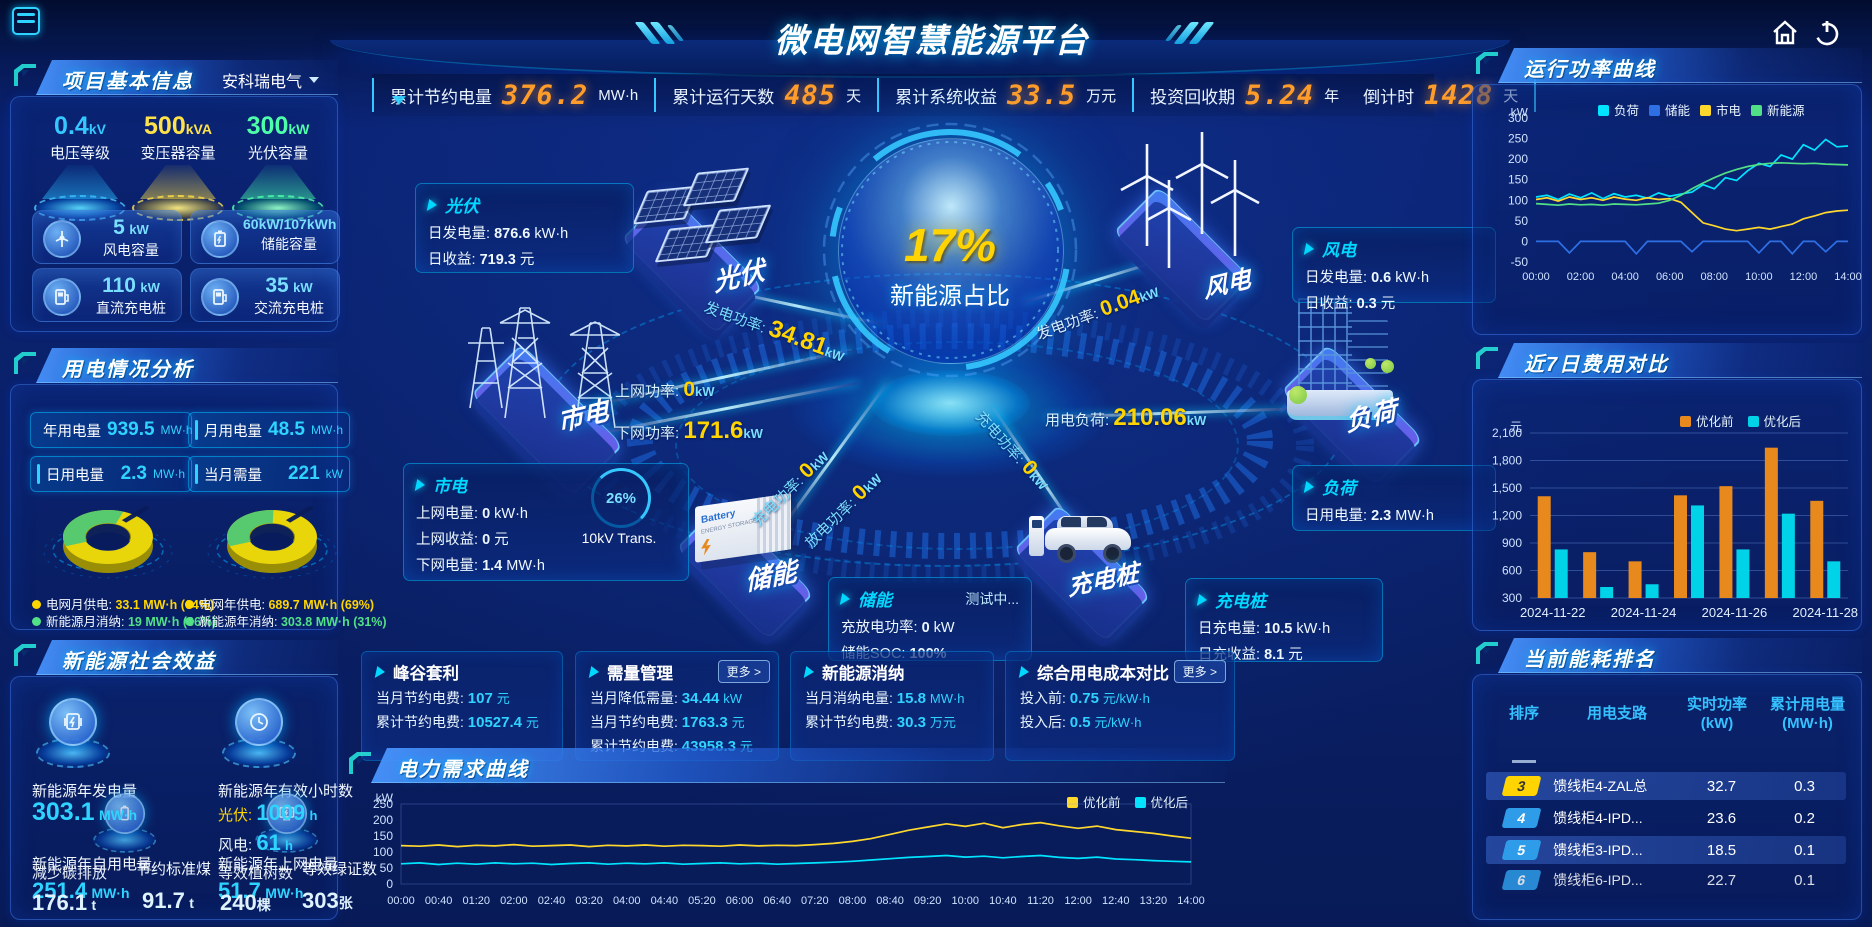 This screenshot has width=1872, height=927. What do you see at coordinates (128, 370) in the screenshot?
I see `panel-title: 用电情况分析` at bounding box center [128, 370].